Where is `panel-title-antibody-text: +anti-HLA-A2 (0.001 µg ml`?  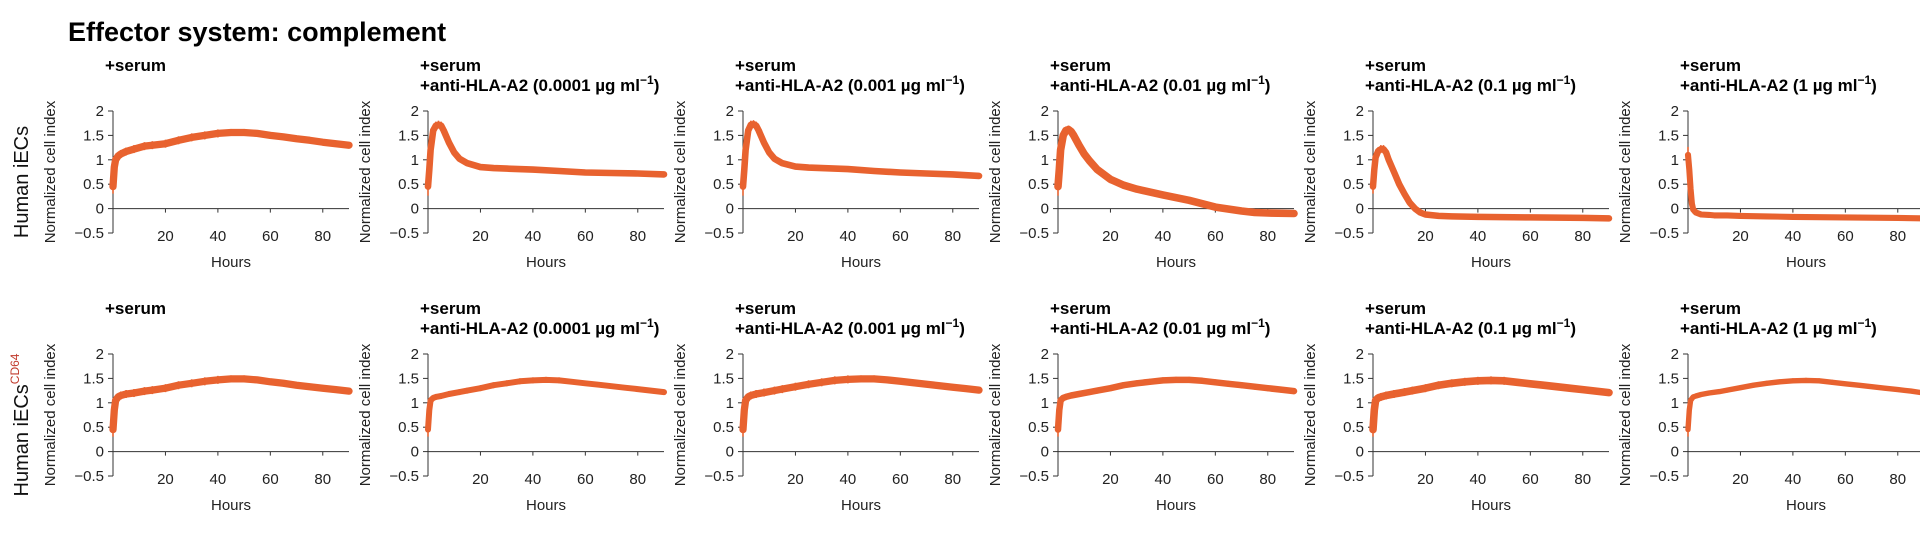
panel-title-antibody-text: +anti-HLA-A2 (0.001 µg ml is located at coordinates (840, 328).